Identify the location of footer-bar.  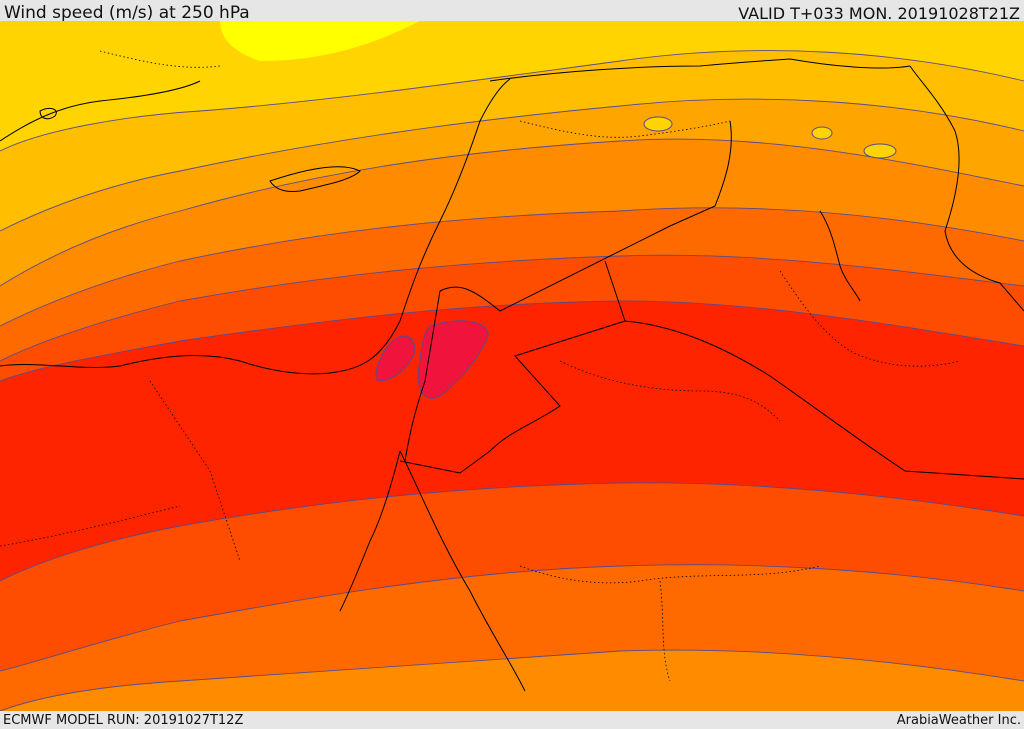
(512, 720).